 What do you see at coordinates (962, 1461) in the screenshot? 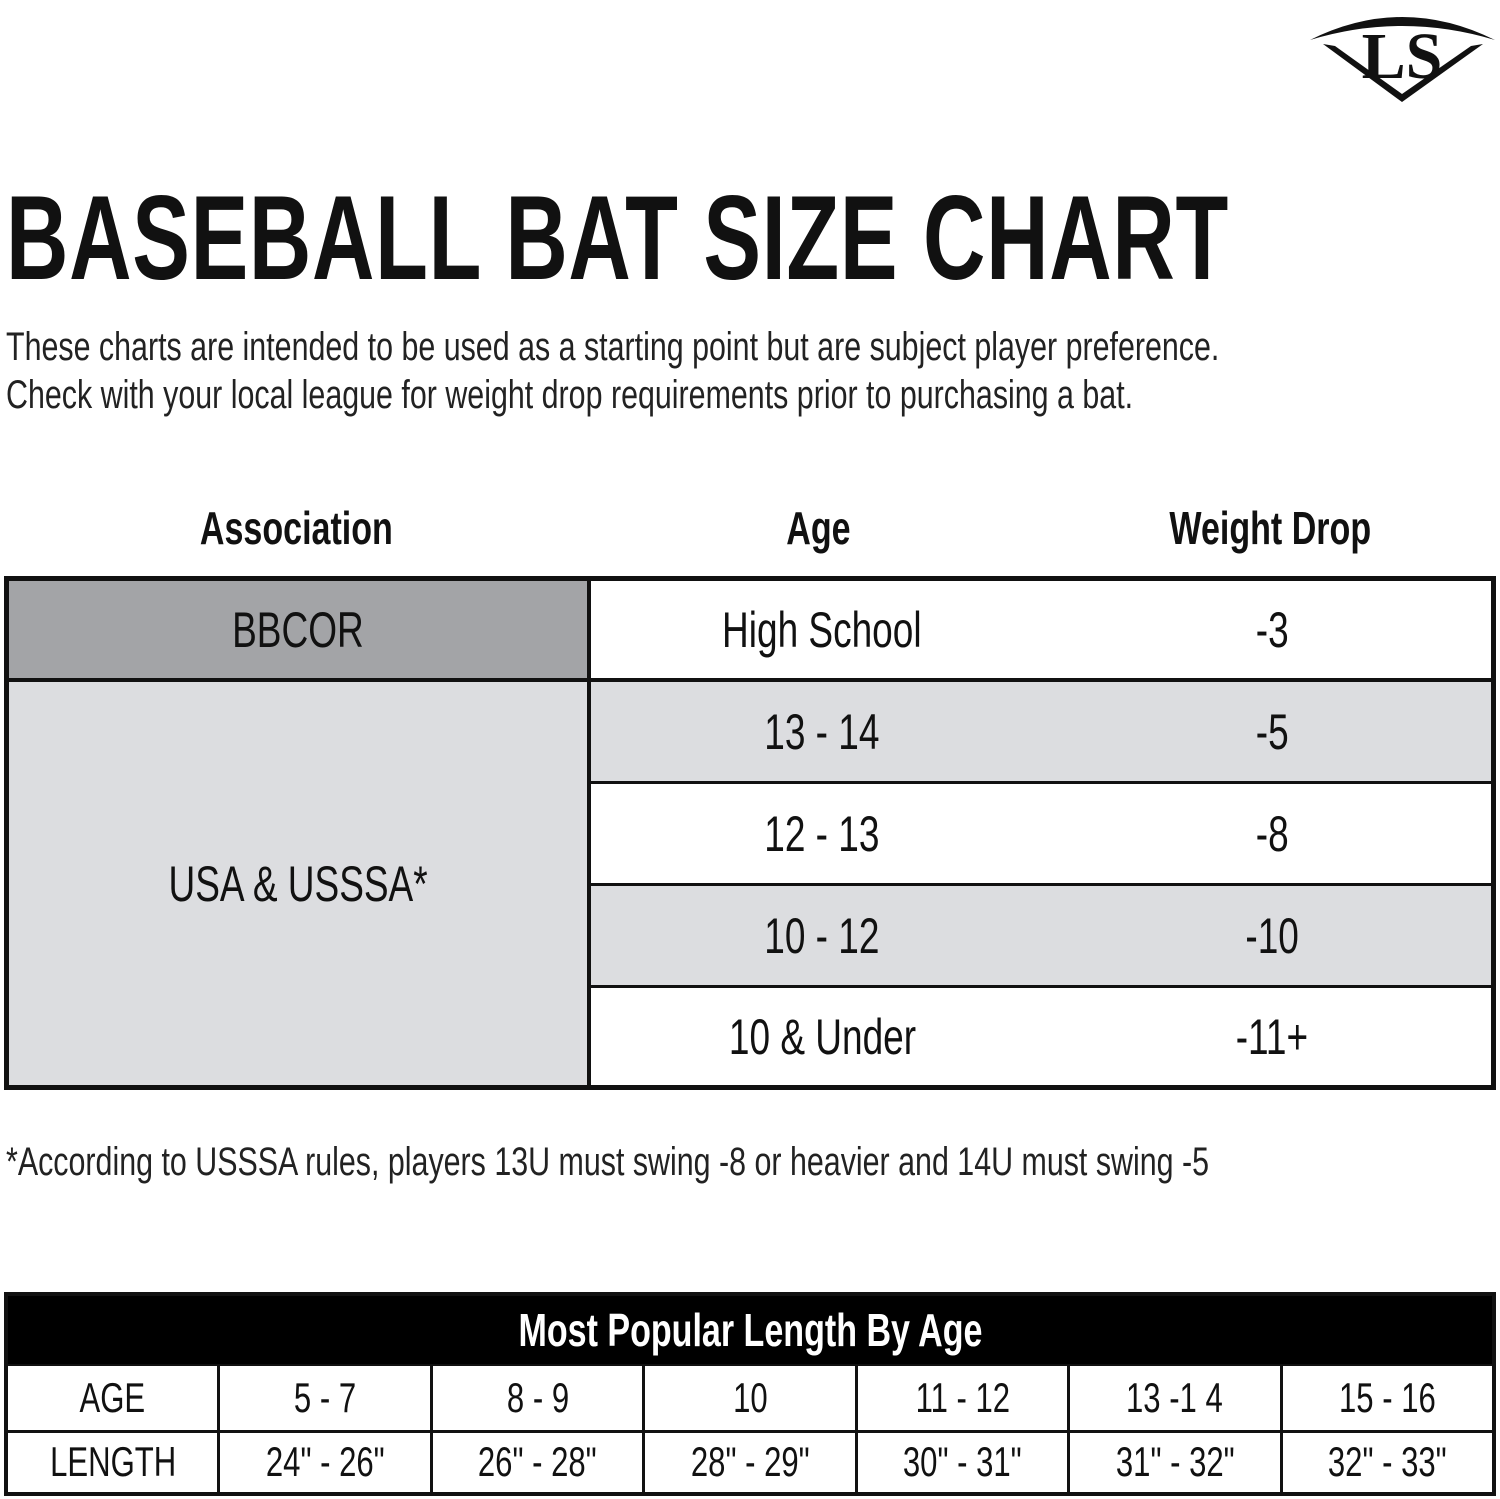
I see `length-cell: 30" - 31"` at bounding box center [962, 1461].